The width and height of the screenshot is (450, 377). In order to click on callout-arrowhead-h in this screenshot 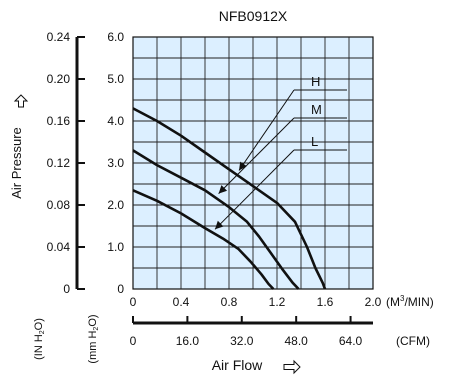, I will do `click(243, 166)`.